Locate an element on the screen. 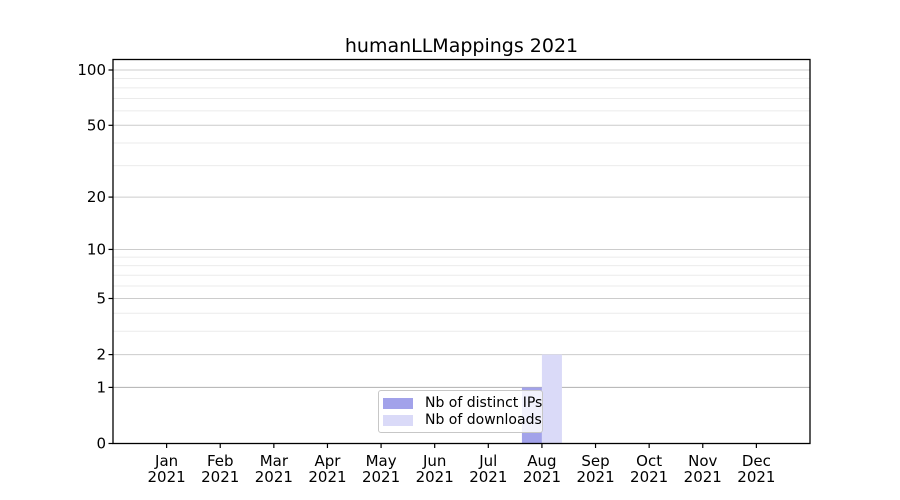 This screenshot has height=500, width=900. y-tick-label-0: 0 is located at coordinates (101, 444).